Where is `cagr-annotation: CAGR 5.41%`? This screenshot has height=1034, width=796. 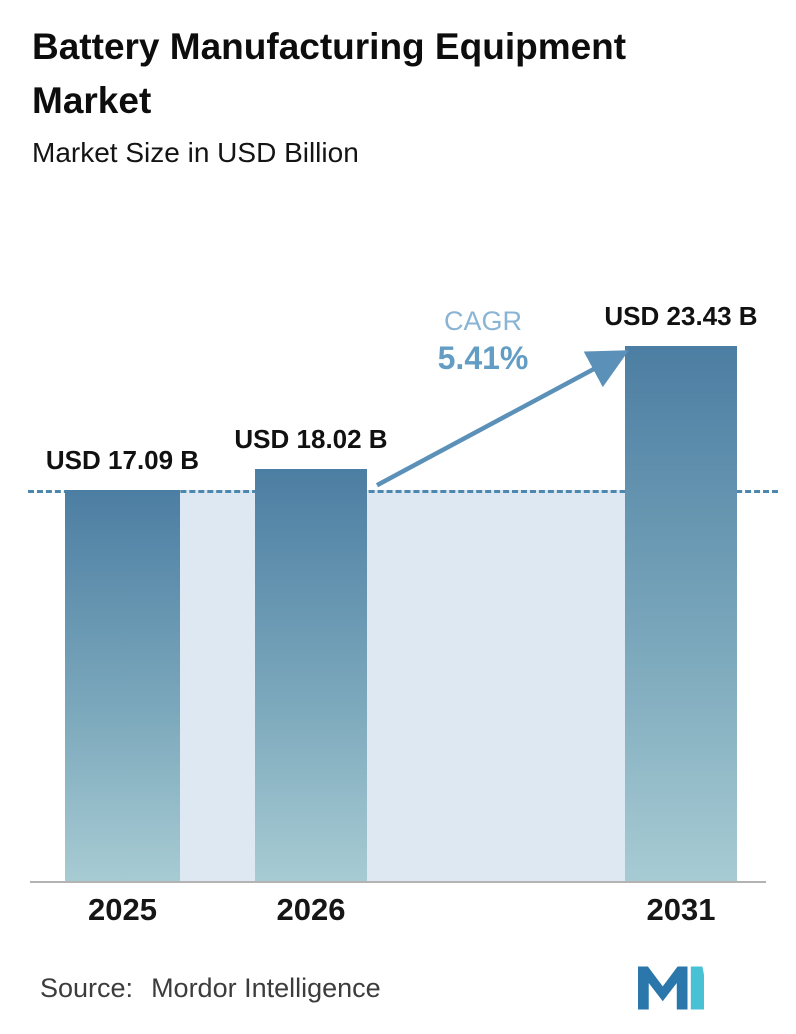
cagr-annotation: CAGR 5.41% is located at coordinates (483, 341).